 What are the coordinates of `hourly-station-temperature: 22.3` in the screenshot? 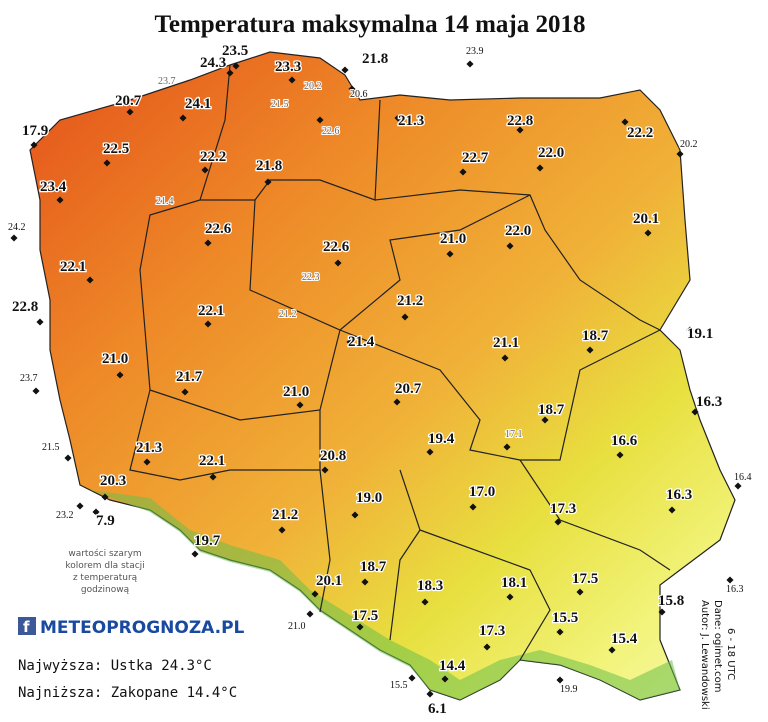 It's located at (311, 277).